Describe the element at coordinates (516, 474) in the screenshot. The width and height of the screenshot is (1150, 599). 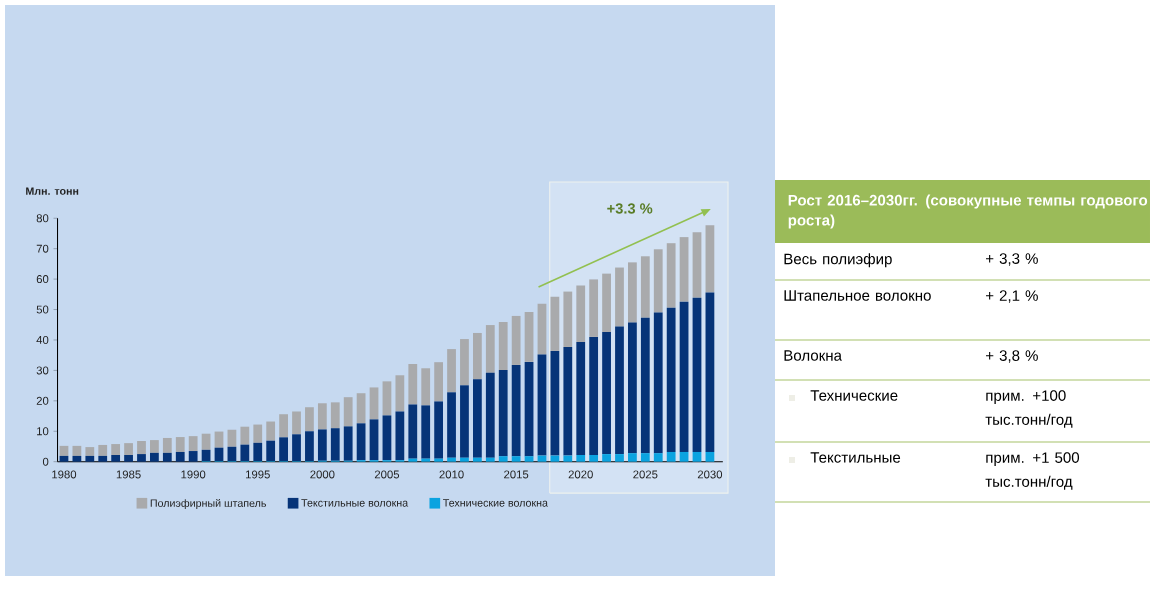
I see `x-tick-label: 2015` at that location.